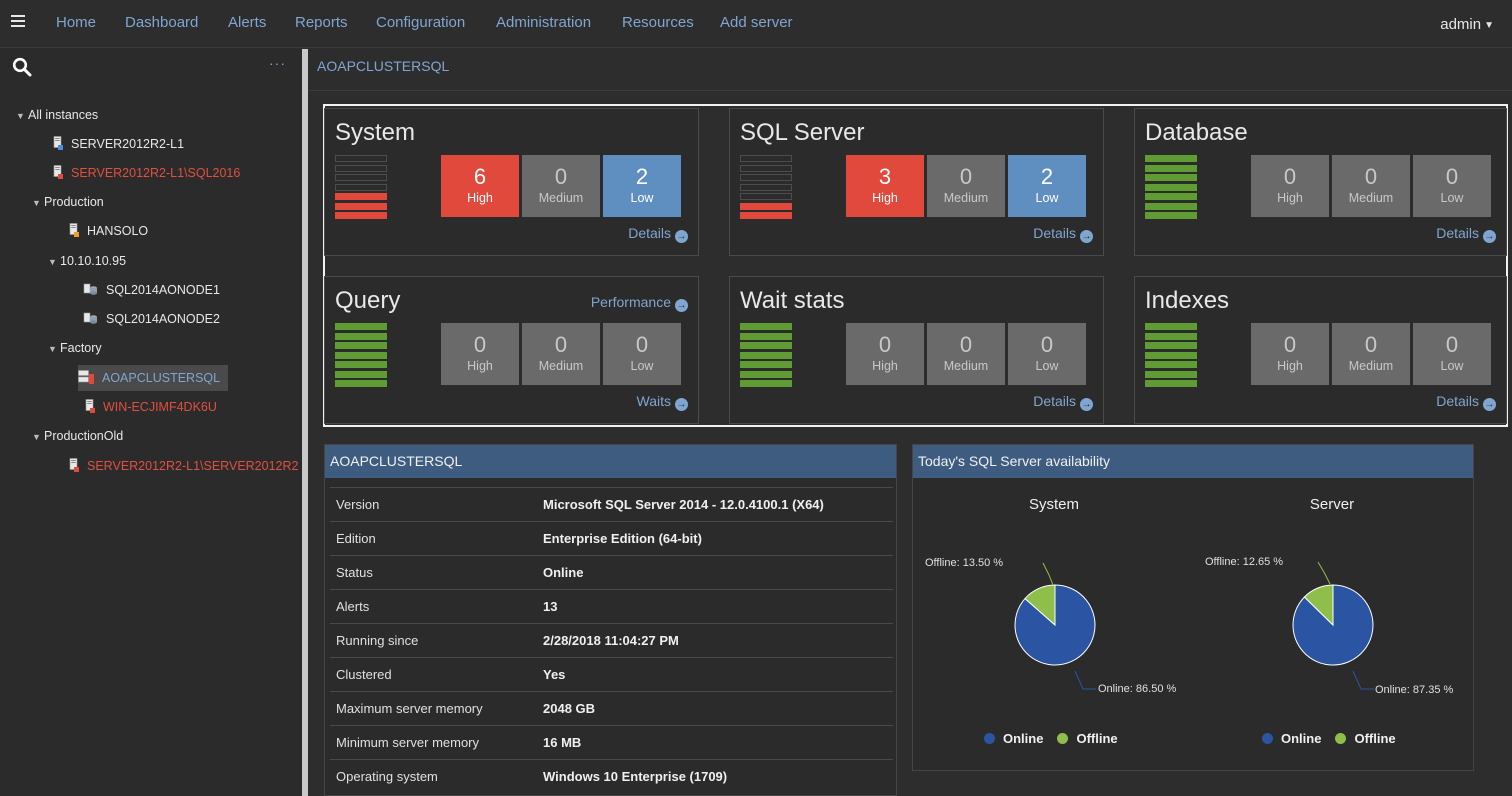 The width and height of the screenshot is (1512, 796). What do you see at coordinates (162, 22) in the screenshot?
I see `nav-dashboard: Dashboard` at bounding box center [162, 22].